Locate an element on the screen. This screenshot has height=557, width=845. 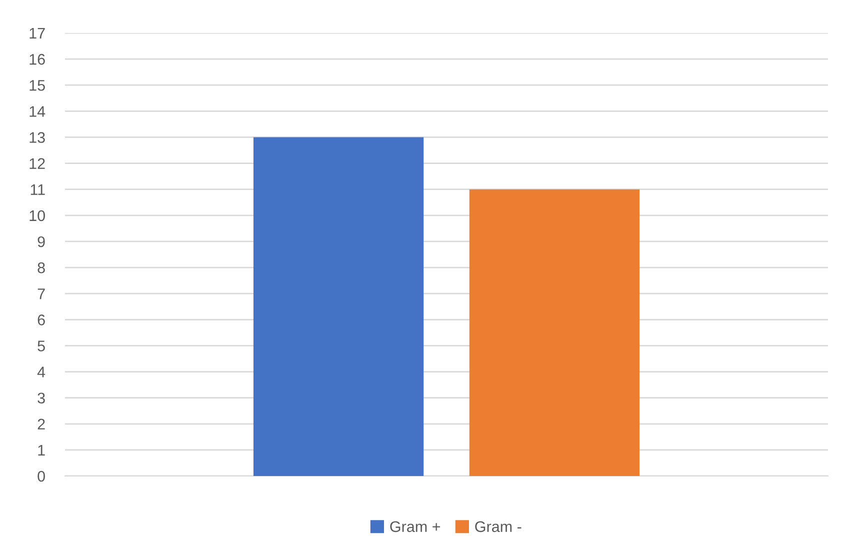
y-tick-label: 3 is located at coordinates (41, 398).